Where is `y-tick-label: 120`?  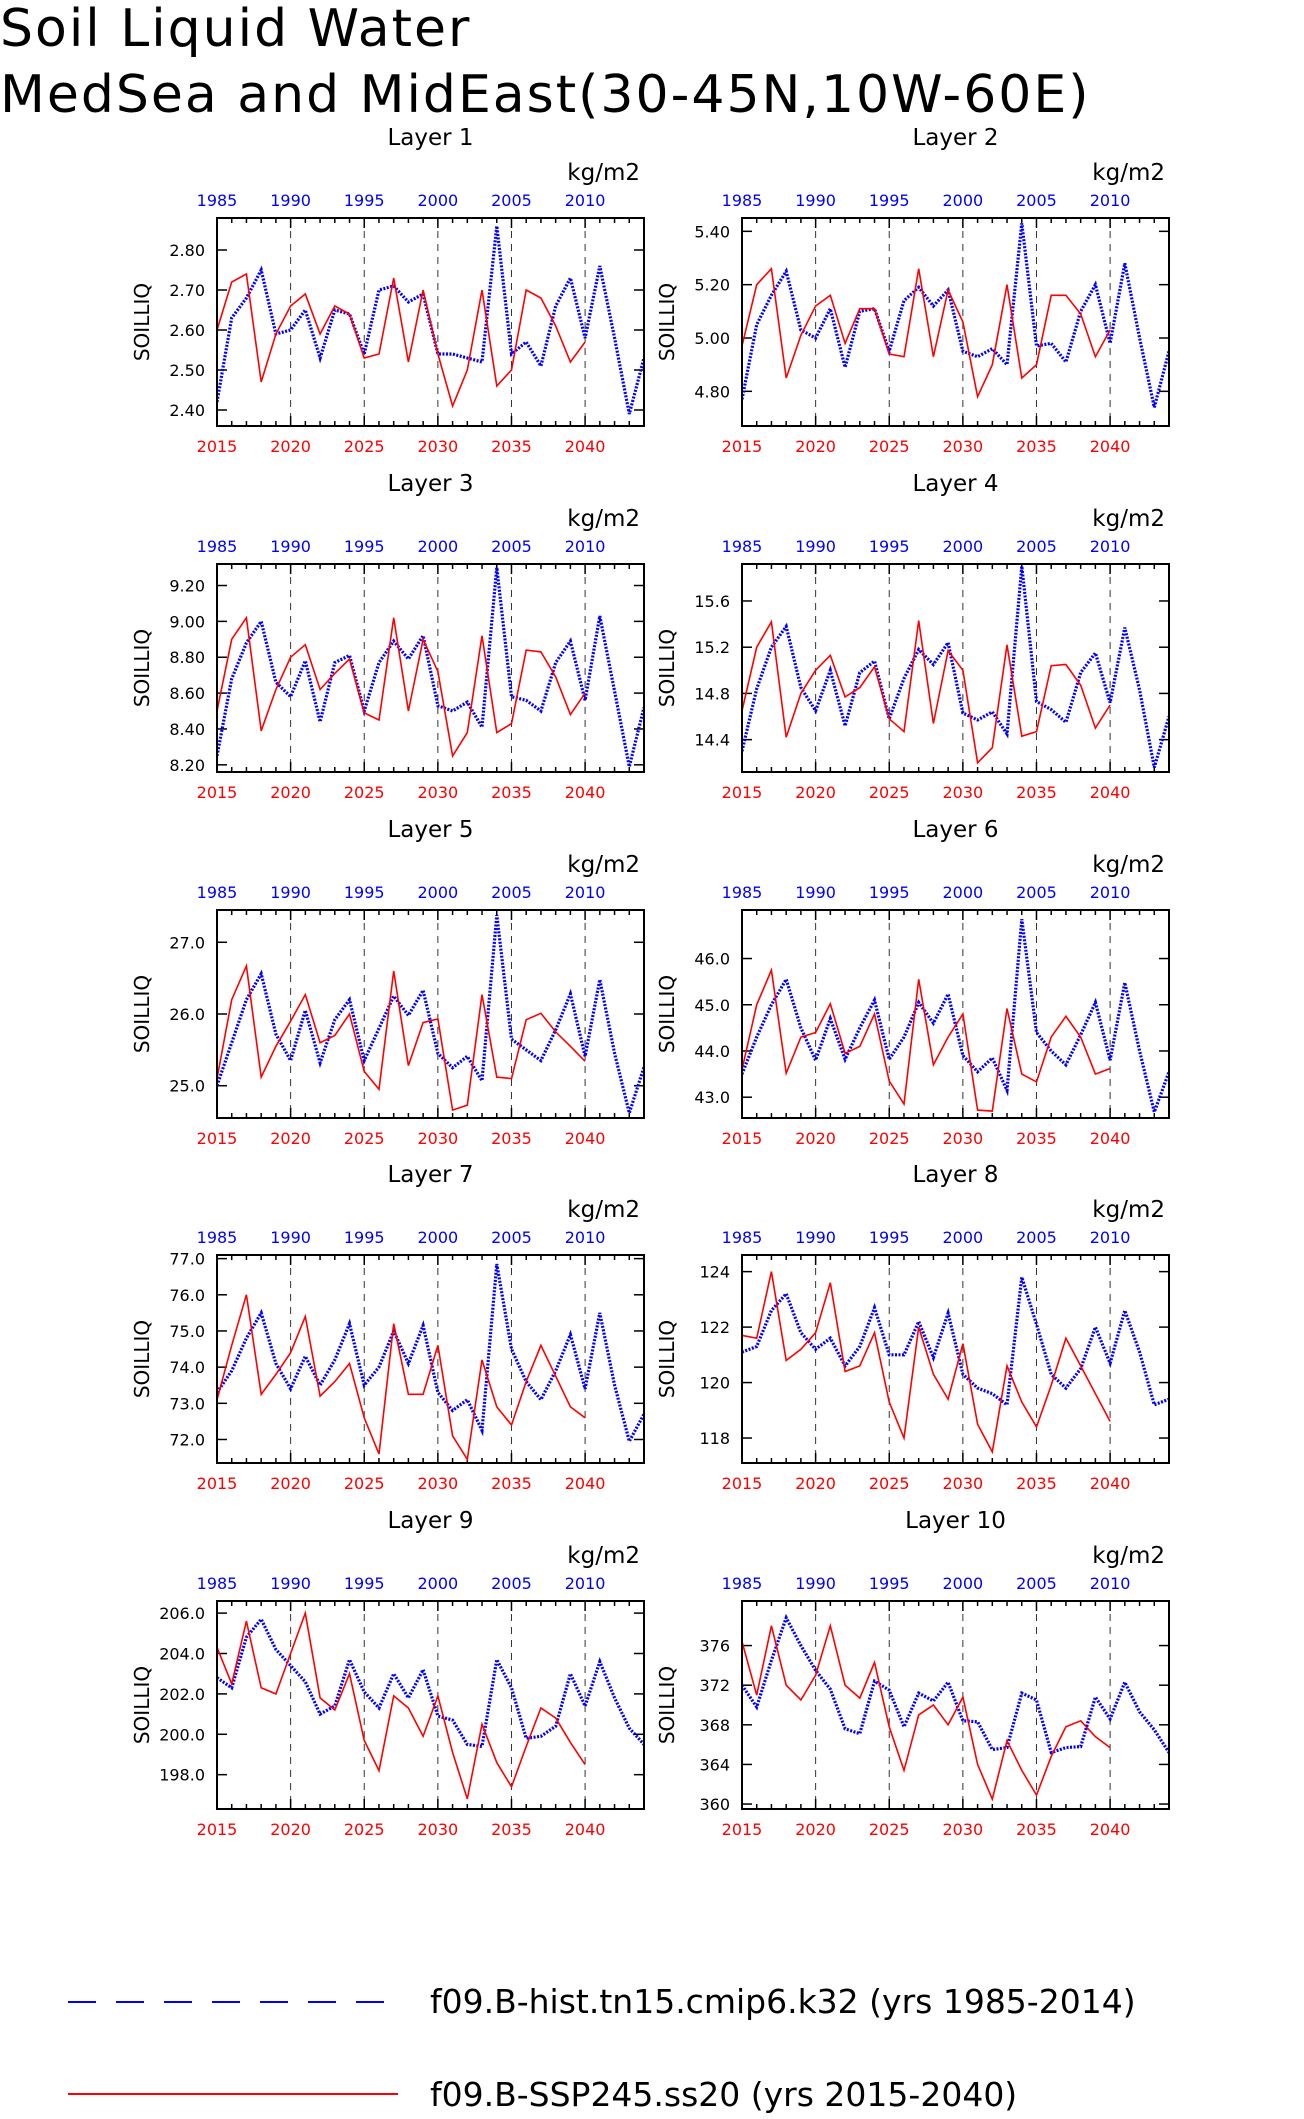 y-tick-label: 120 is located at coordinates (714, 1383).